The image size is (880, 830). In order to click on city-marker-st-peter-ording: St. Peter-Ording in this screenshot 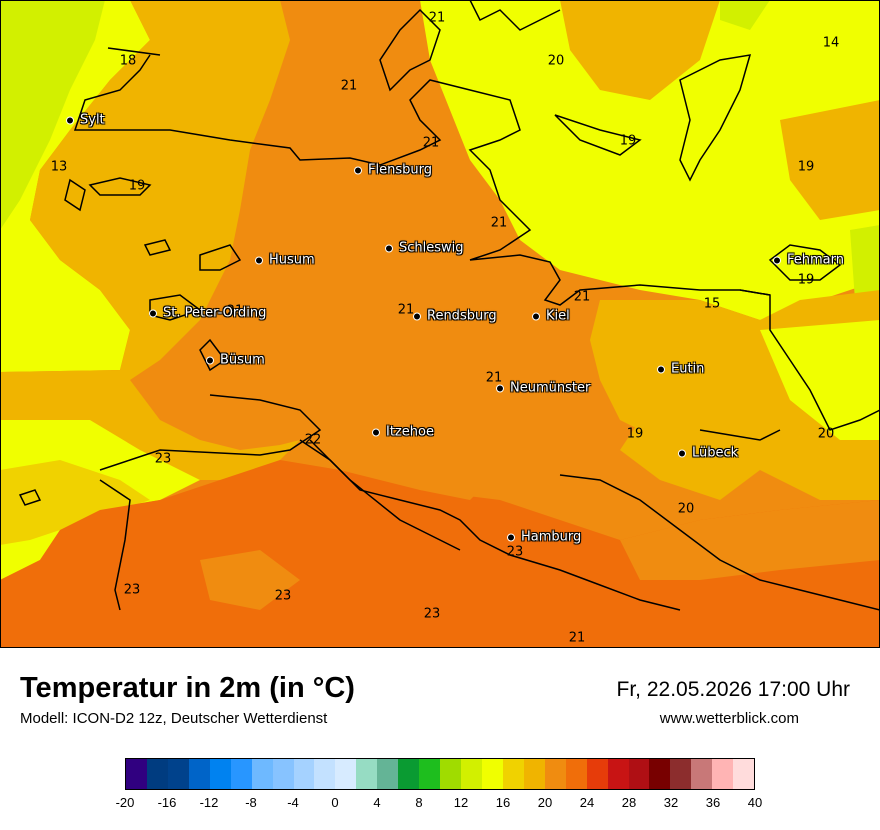, I will do `click(207, 313)`.